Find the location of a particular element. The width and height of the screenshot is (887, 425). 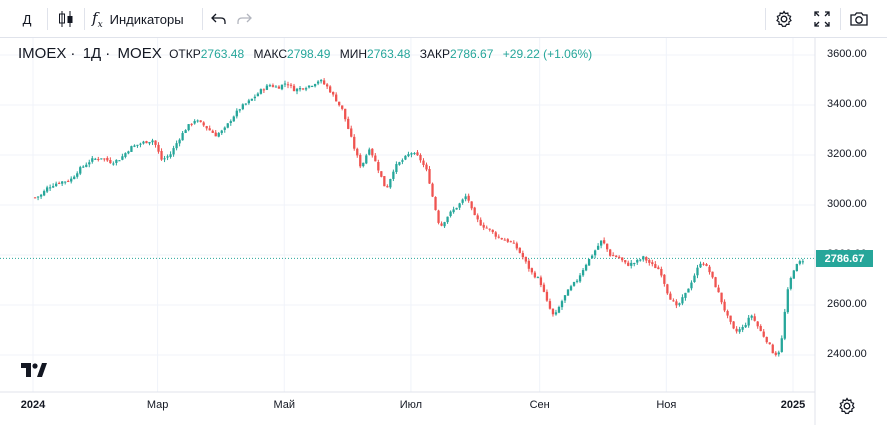

time-tick-label: Май is located at coordinates (284, 405).